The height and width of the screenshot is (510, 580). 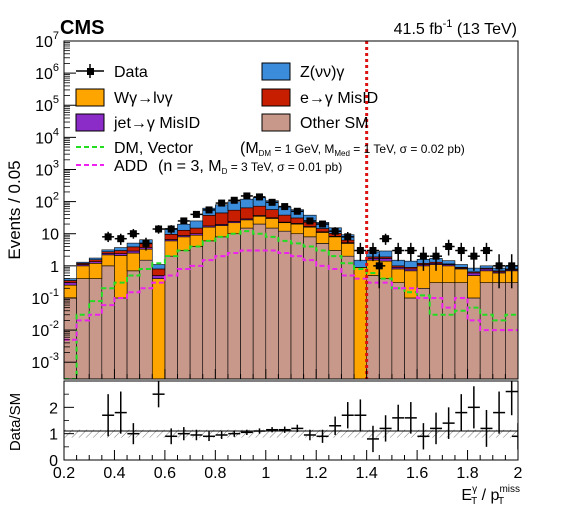 What do you see at coordinates (47, 201) in the screenshot?
I see `y-tick-label: 10²` at bounding box center [47, 201].